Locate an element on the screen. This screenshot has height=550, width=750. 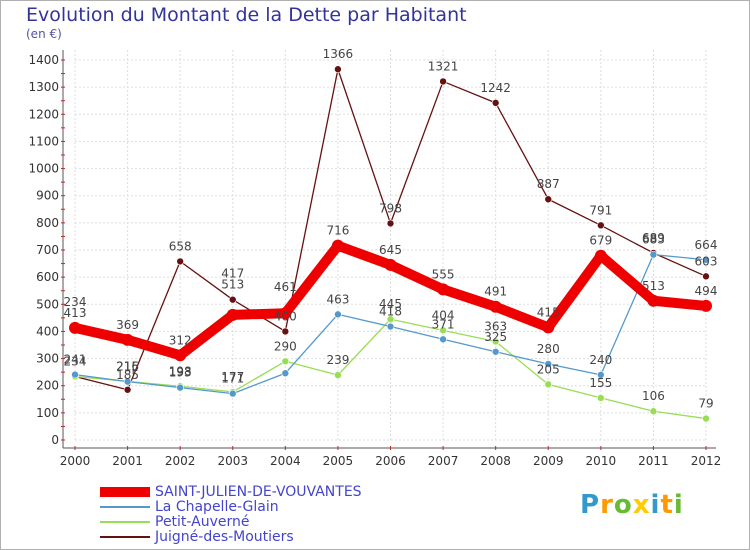
data-label: 241 is located at coordinates (75, 360).